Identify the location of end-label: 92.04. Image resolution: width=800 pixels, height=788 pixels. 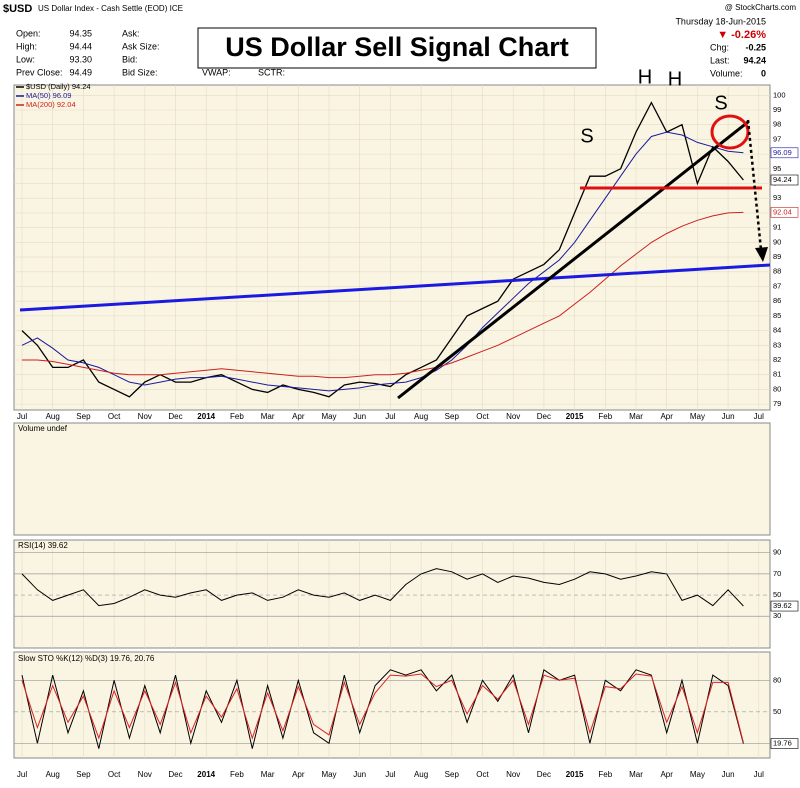
(782, 211).